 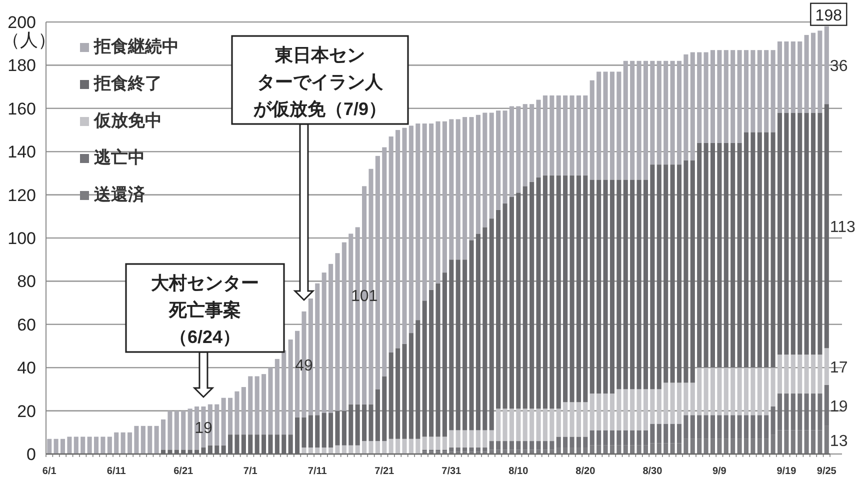 I want to click on y-tick-label: 0, so click(x=31, y=454).